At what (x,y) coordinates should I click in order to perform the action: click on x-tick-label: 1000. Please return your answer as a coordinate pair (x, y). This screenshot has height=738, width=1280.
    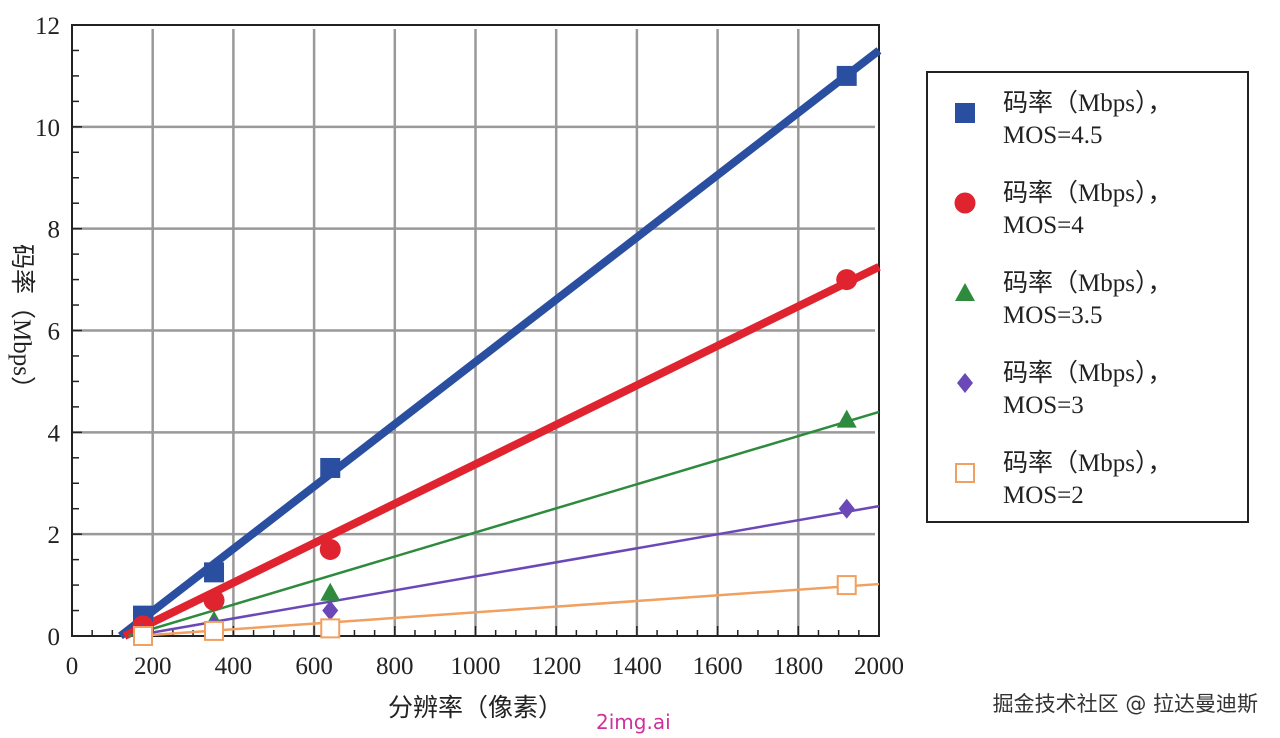
    Looking at the image, I should click on (476, 666).